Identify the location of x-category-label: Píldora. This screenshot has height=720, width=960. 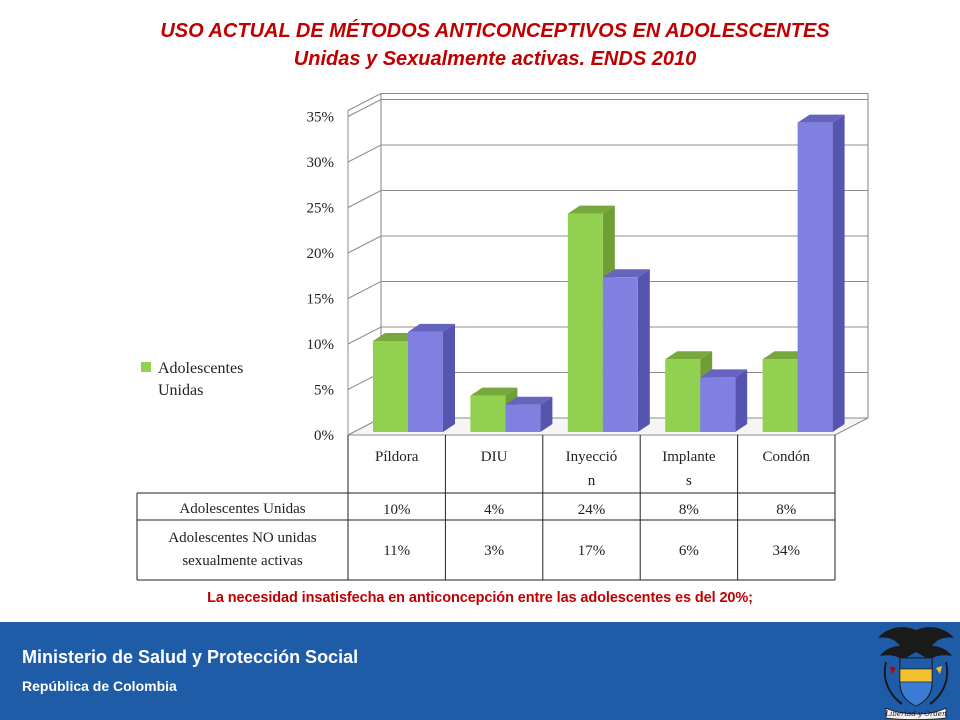
(397, 457).